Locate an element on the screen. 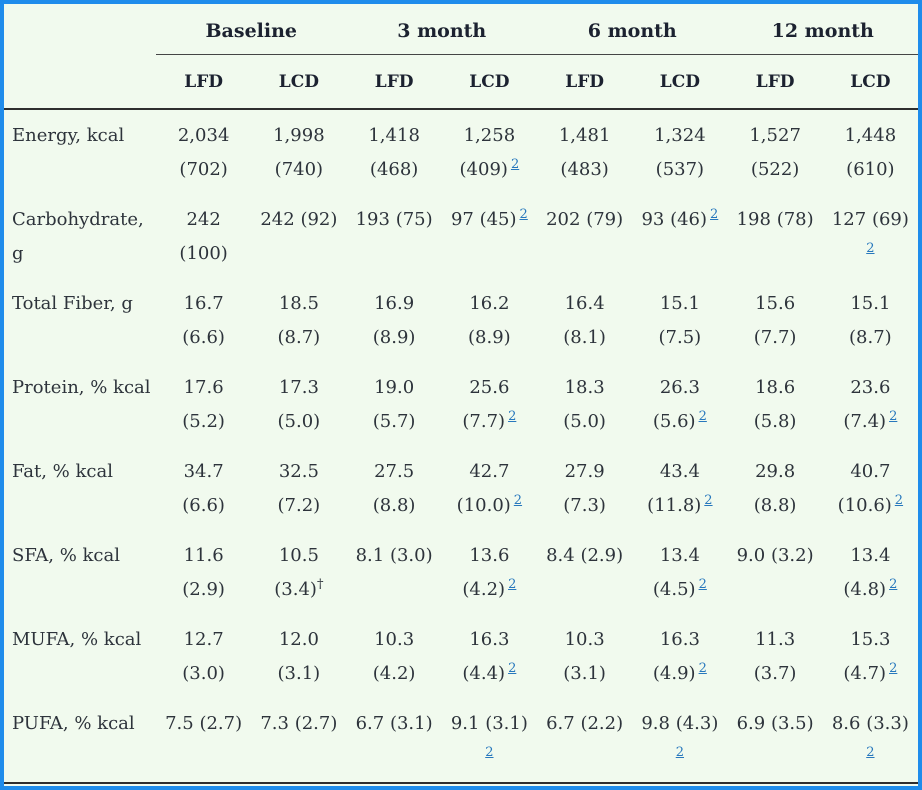 The image size is (922, 790). cell-value: 1,527 is located at coordinates (775, 135).